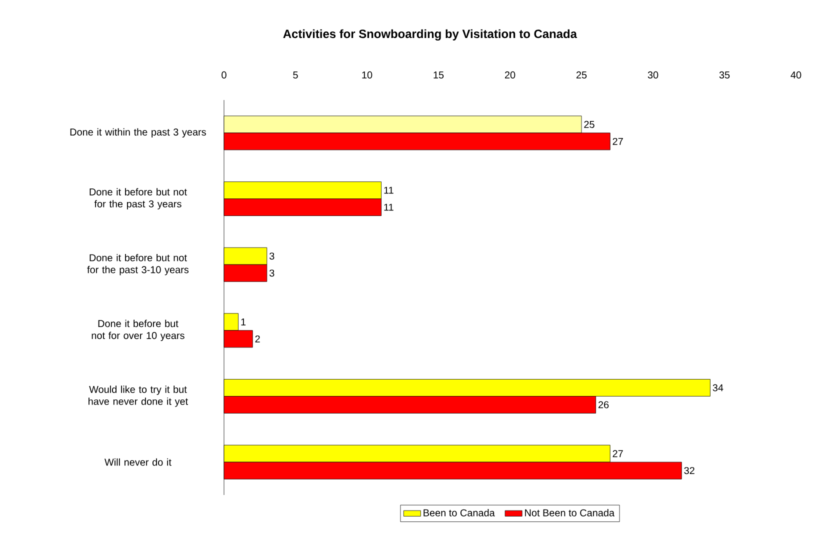 The width and height of the screenshot is (837, 546). I want to click on x-tick-label: 30, so click(653, 74).